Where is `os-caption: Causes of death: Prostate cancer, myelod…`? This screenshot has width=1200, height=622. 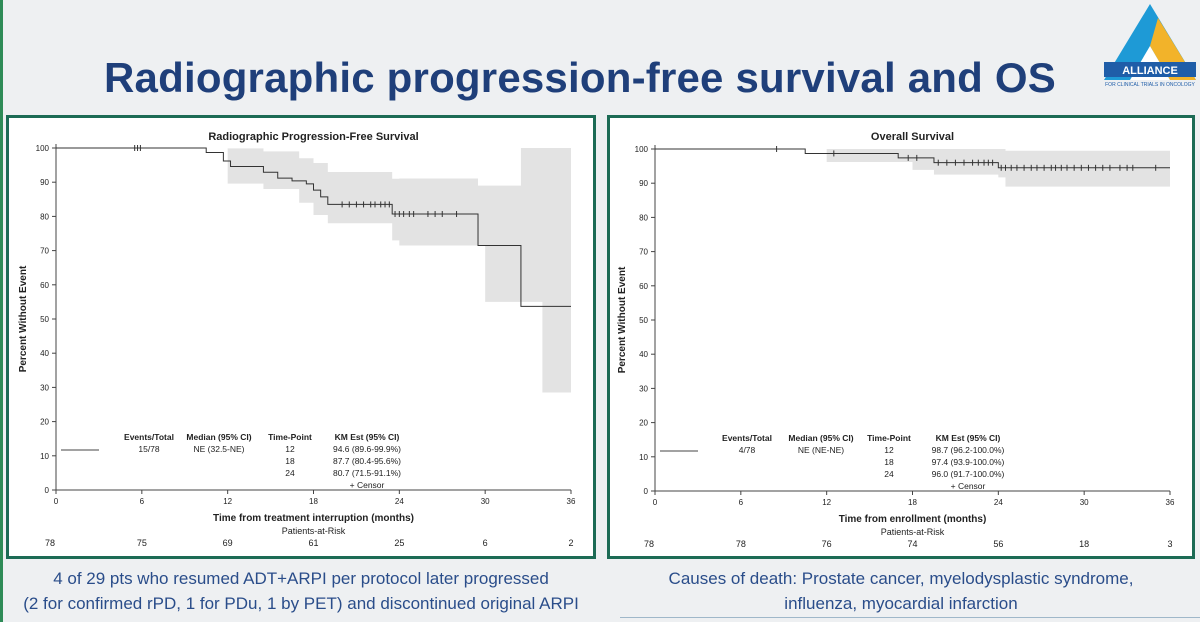
os-caption: Causes of death: Prostate cancer, myelod… is located at coordinates (901, 591).